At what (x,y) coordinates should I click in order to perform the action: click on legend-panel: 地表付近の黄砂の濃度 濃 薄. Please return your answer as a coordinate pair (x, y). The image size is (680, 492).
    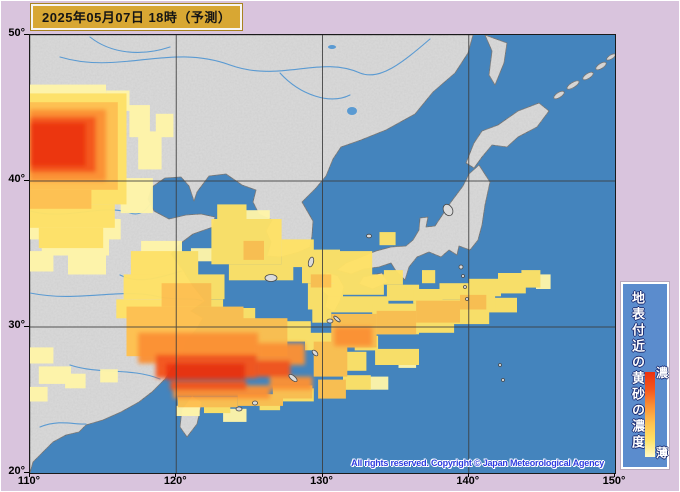
    Looking at the image, I should click on (645, 375).